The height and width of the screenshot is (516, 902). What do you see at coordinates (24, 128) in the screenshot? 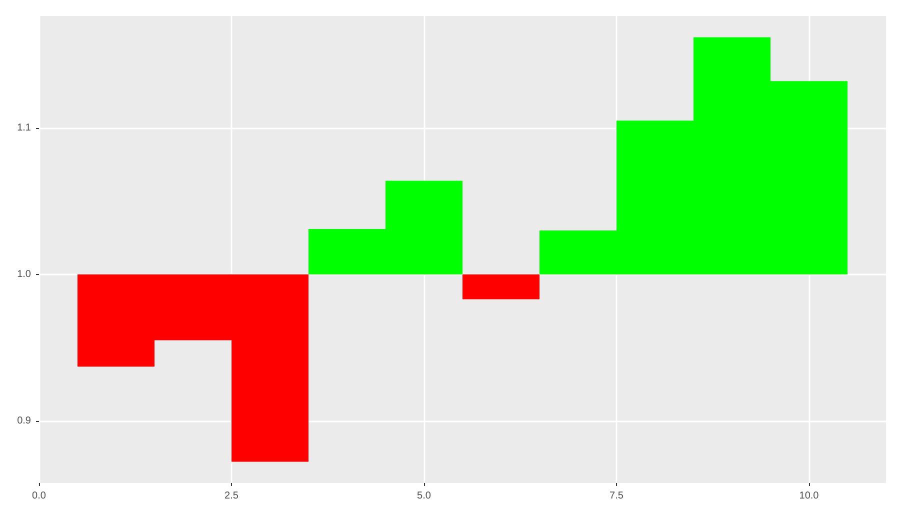
I see `y-tick-label: 1.1` at bounding box center [24, 128].